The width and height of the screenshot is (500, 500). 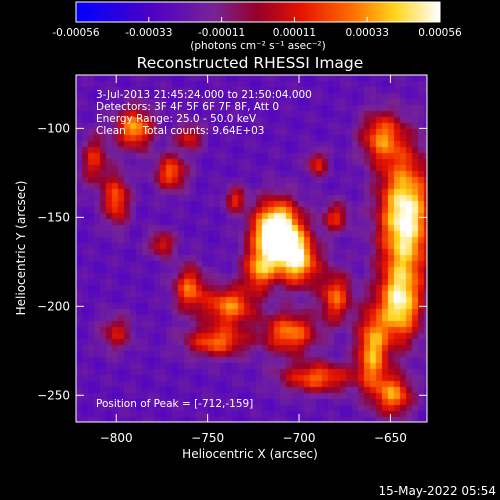 I want to click on colorbar-tick-label: -0.00056, so click(x=76, y=33).